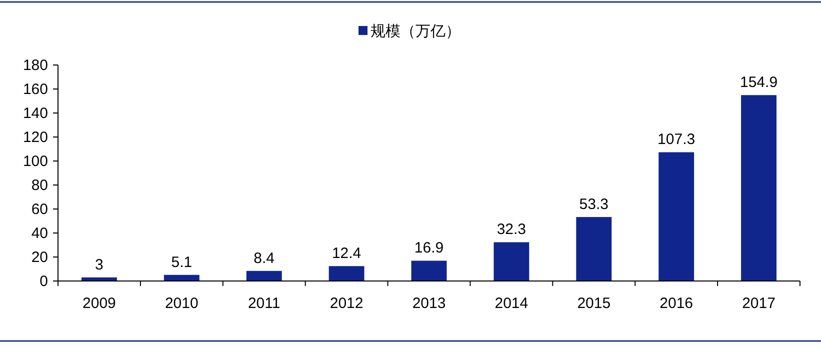 The height and width of the screenshot is (347, 821). What do you see at coordinates (347, 253) in the screenshot?
I see `data-label: 12.4` at bounding box center [347, 253].